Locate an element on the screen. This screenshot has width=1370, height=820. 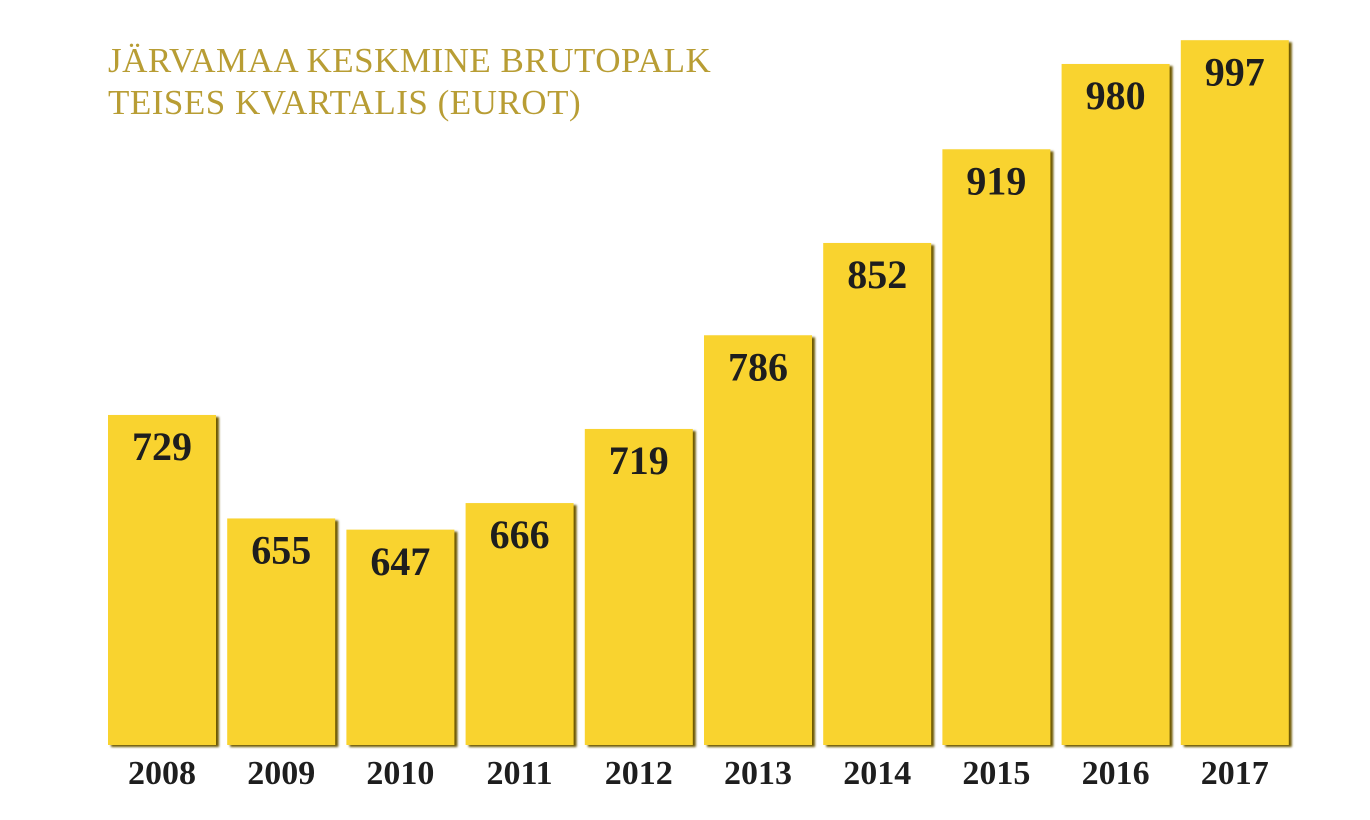
chart-title: TEISES KVARTALIS (EUROT) is located at coordinates (344, 102).